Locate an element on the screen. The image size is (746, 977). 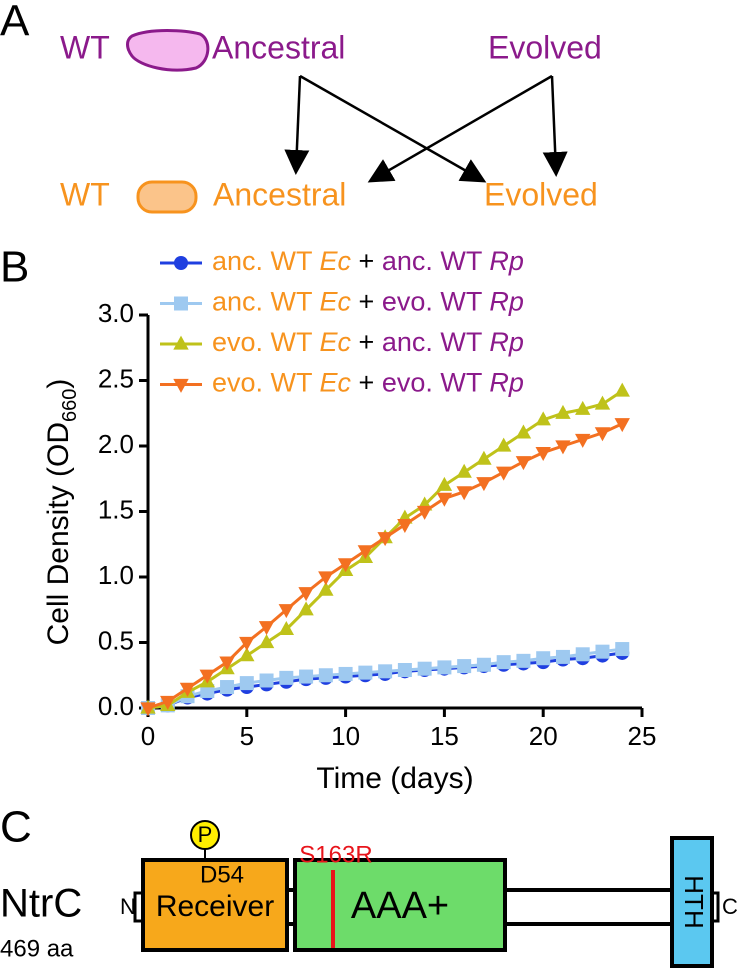
x-tick-label: 25 is located at coordinates (642, 736).